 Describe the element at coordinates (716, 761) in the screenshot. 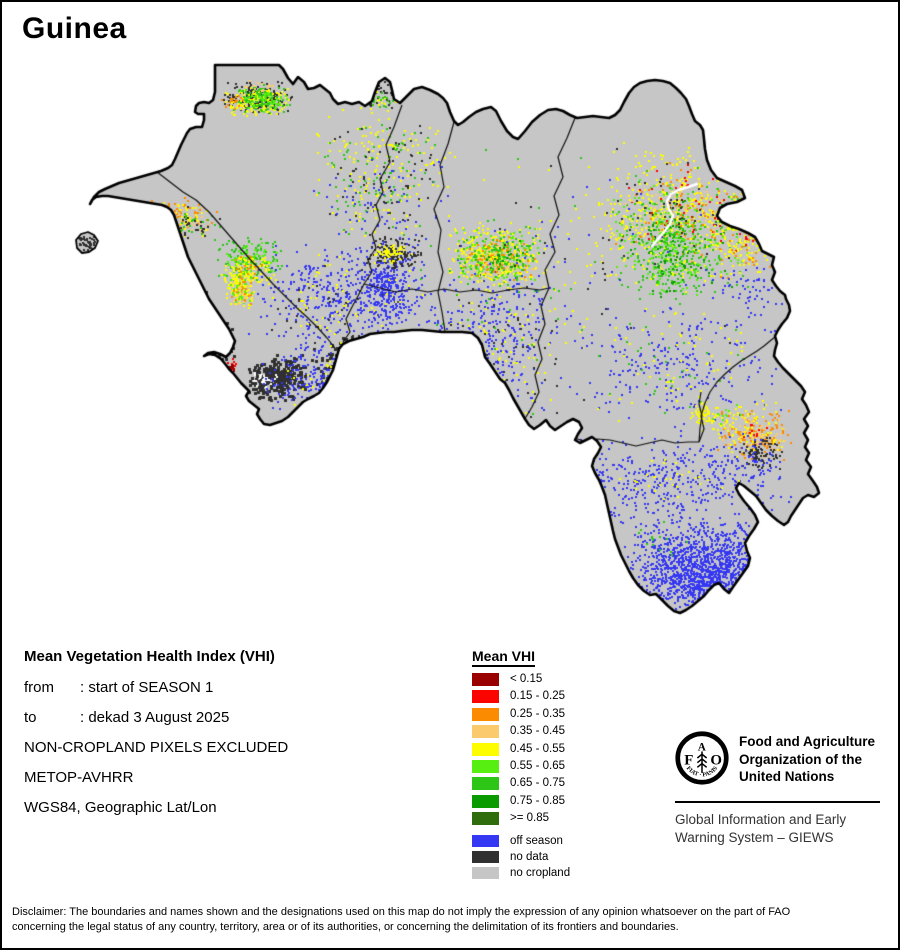

I see `svg-text: O` at that location.